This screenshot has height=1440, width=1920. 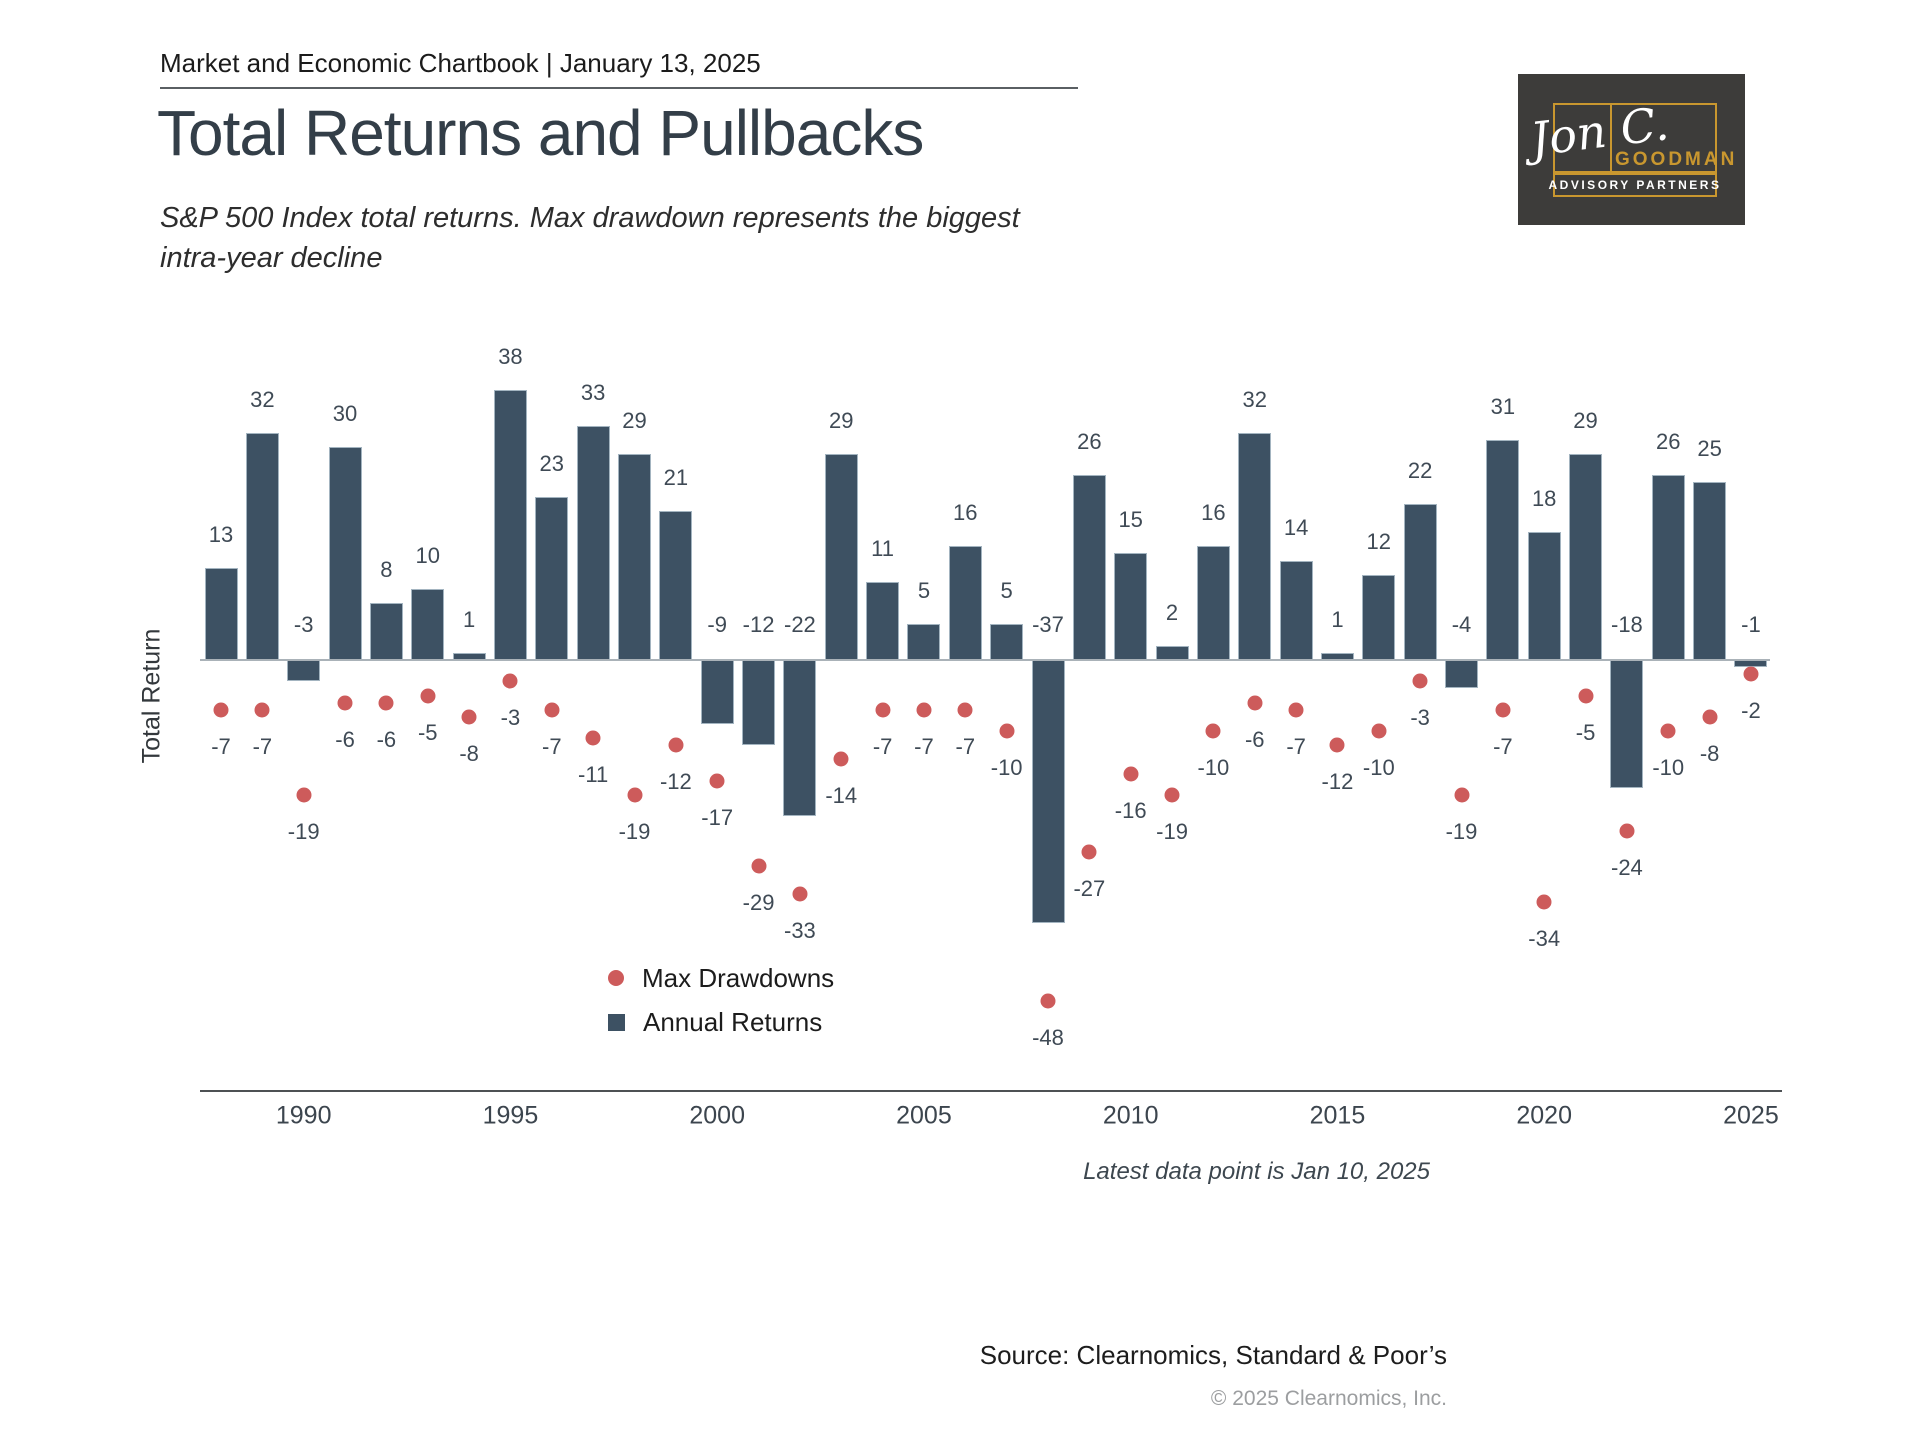 What do you see at coordinates (1255, 703) in the screenshot?
I see `drawdown-dot-2013` at bounding box center [1255, 703].